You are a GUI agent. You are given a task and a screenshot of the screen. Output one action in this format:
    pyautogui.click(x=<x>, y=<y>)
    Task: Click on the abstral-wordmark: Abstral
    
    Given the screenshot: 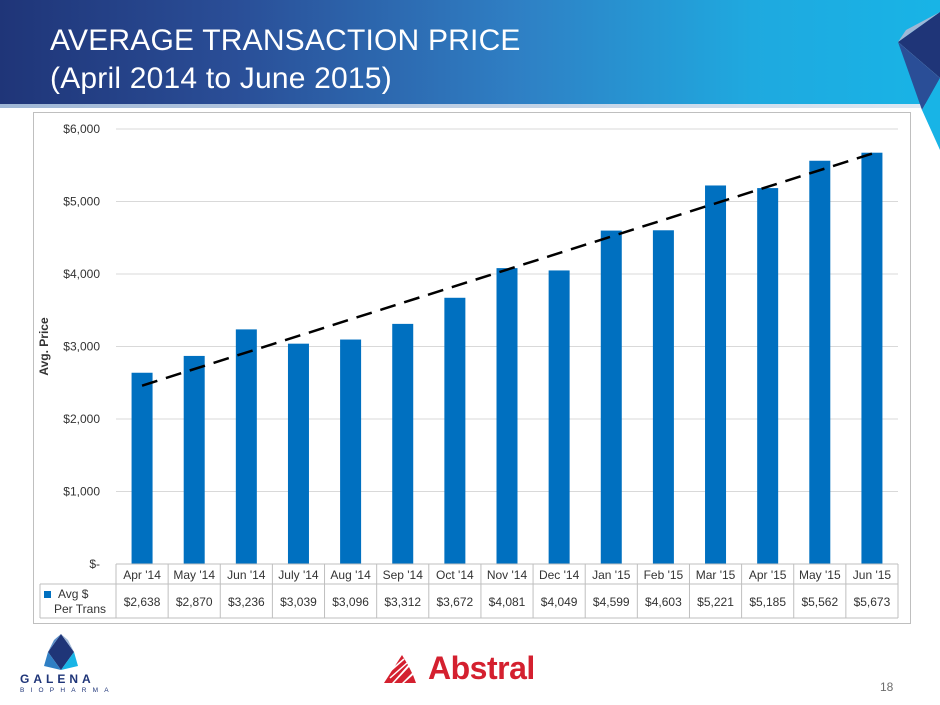 What is the action you would take?
    pyautogui.click(x=481, y=668)
    